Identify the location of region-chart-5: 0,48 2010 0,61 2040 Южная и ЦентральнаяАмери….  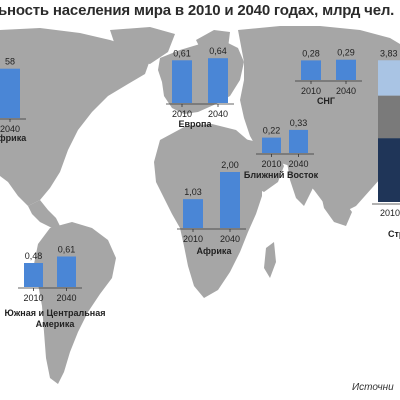
(55, 287).